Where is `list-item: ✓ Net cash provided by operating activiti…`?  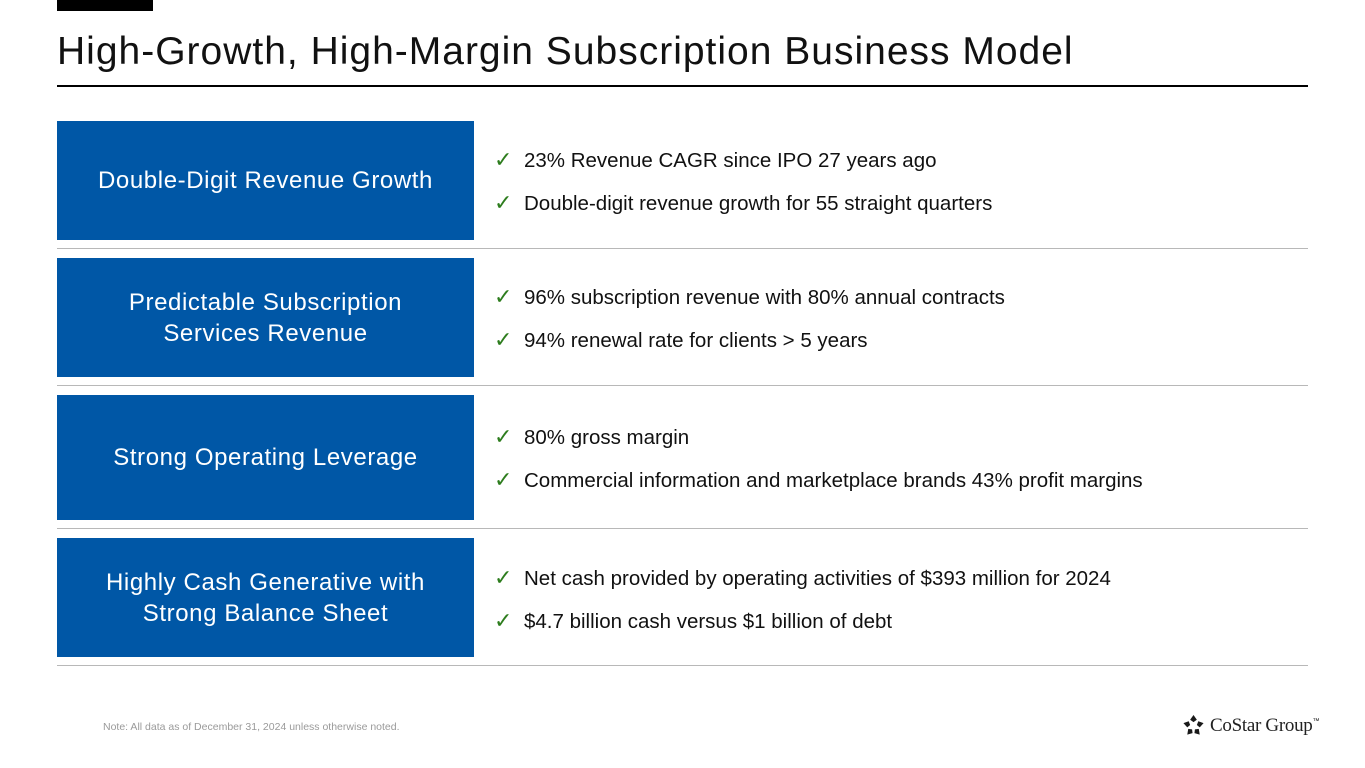
list-item: ✓ Net cash provided by operating activiti… is located at coordinates (802, 578).